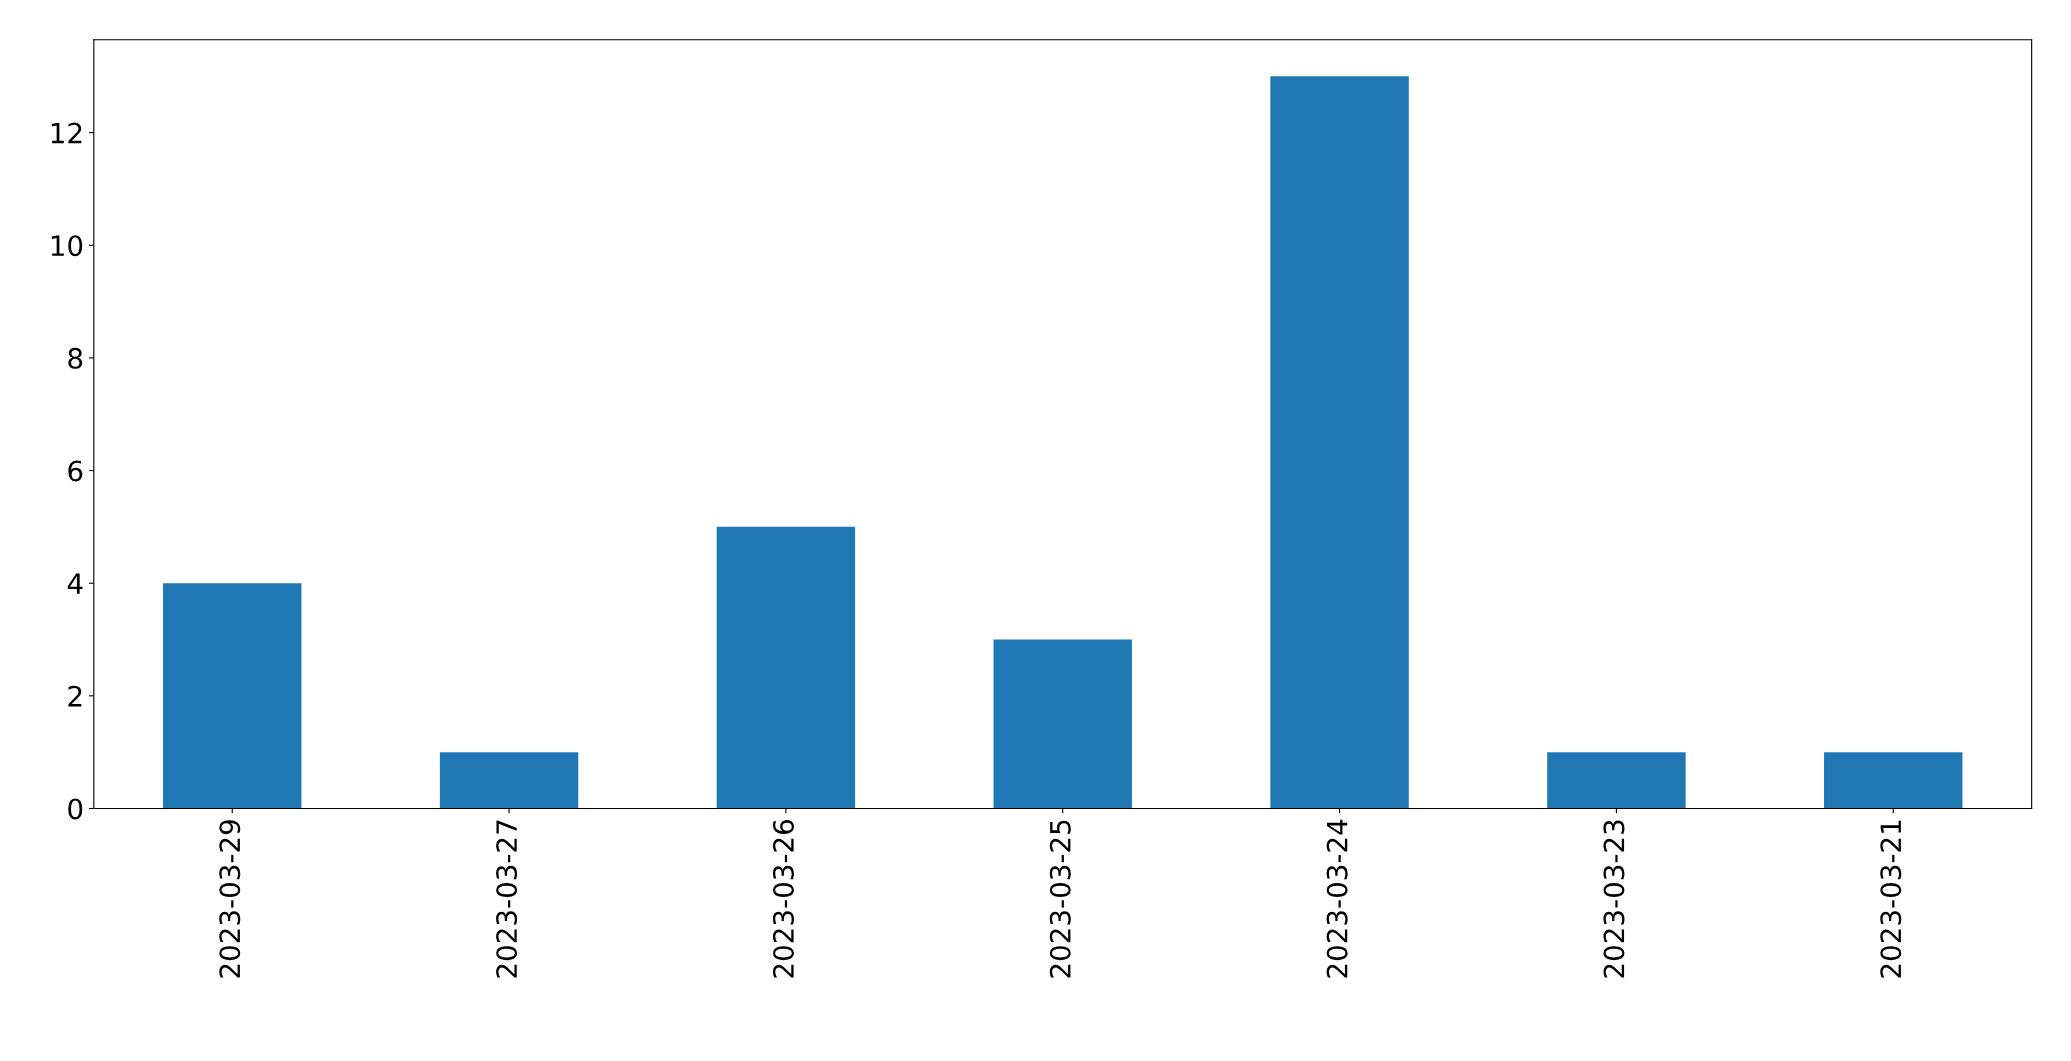 This screenshot has height=1061, width=2071. Describe the element at coordinates (75, 358) in the screenshot. I see `y-tick-label: 8` at that location.